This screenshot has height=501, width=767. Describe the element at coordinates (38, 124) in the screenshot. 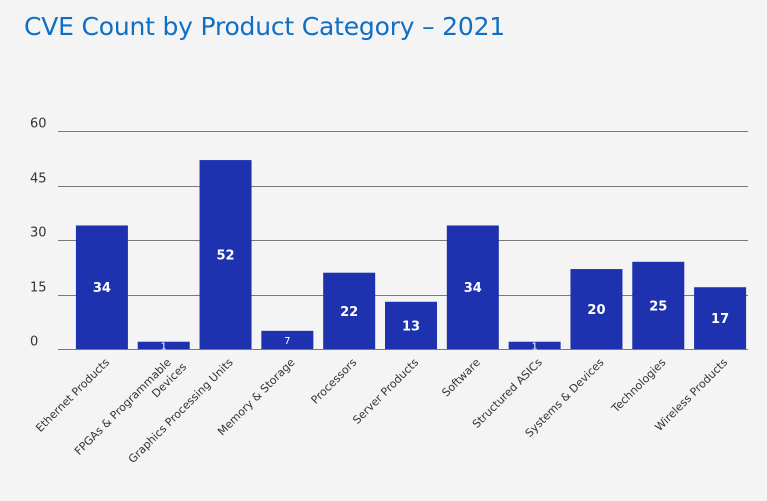

I see `y-tick-label: 60` at that location.